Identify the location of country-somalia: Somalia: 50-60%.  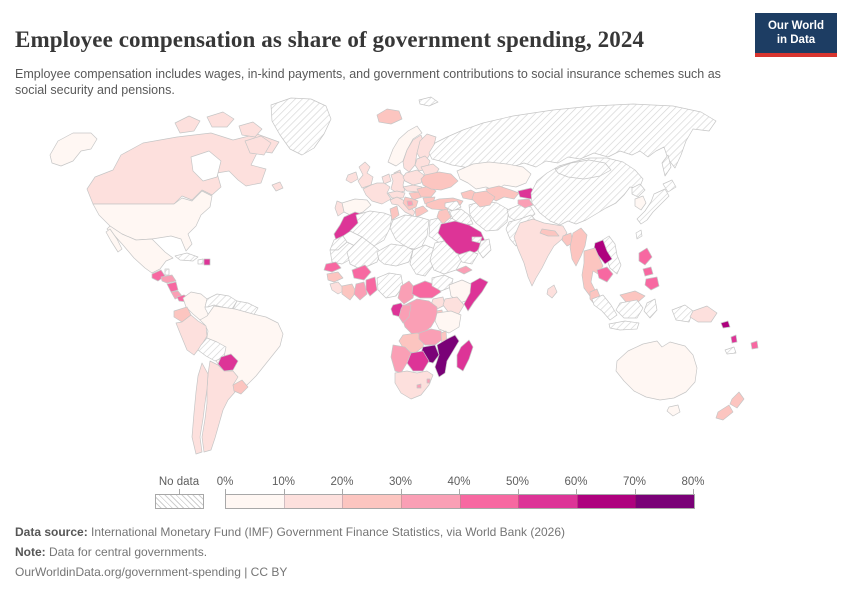
(476, 294).